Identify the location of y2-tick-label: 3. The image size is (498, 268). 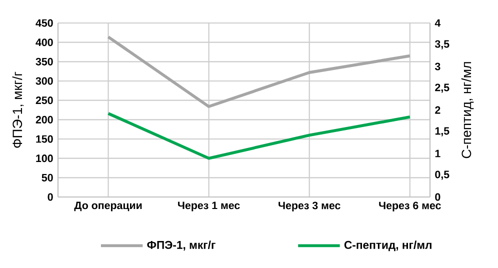
(437, 66).